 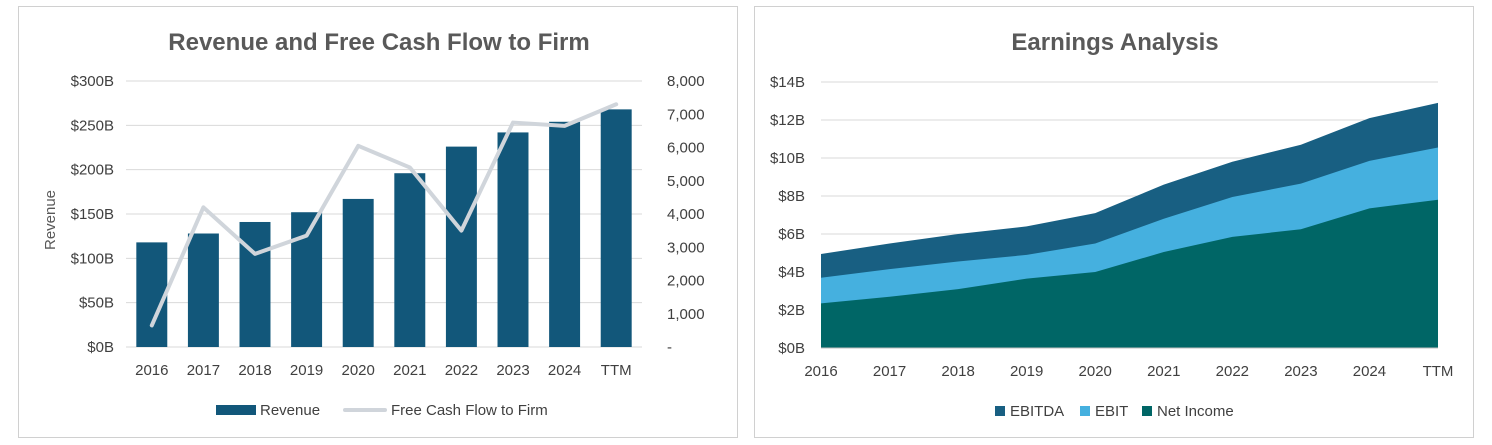 I want to click on bar-revenue-ttm, so click(x=616, y=228).